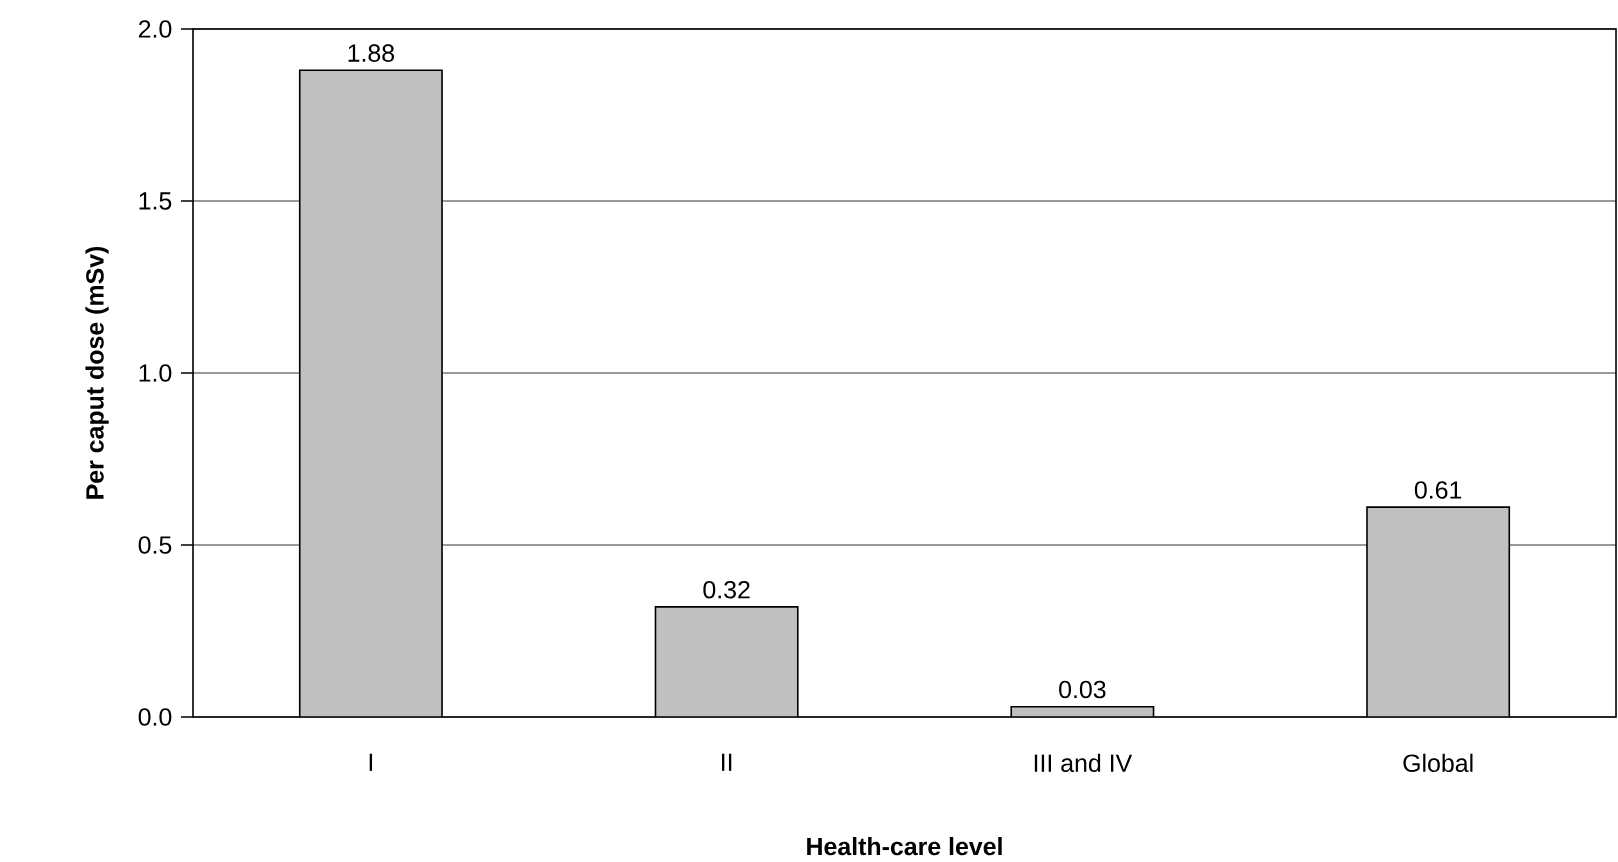 This screenshot has width=1618, height=862. I want to click on x-axis-title: Health-care level, so click(904, 846).